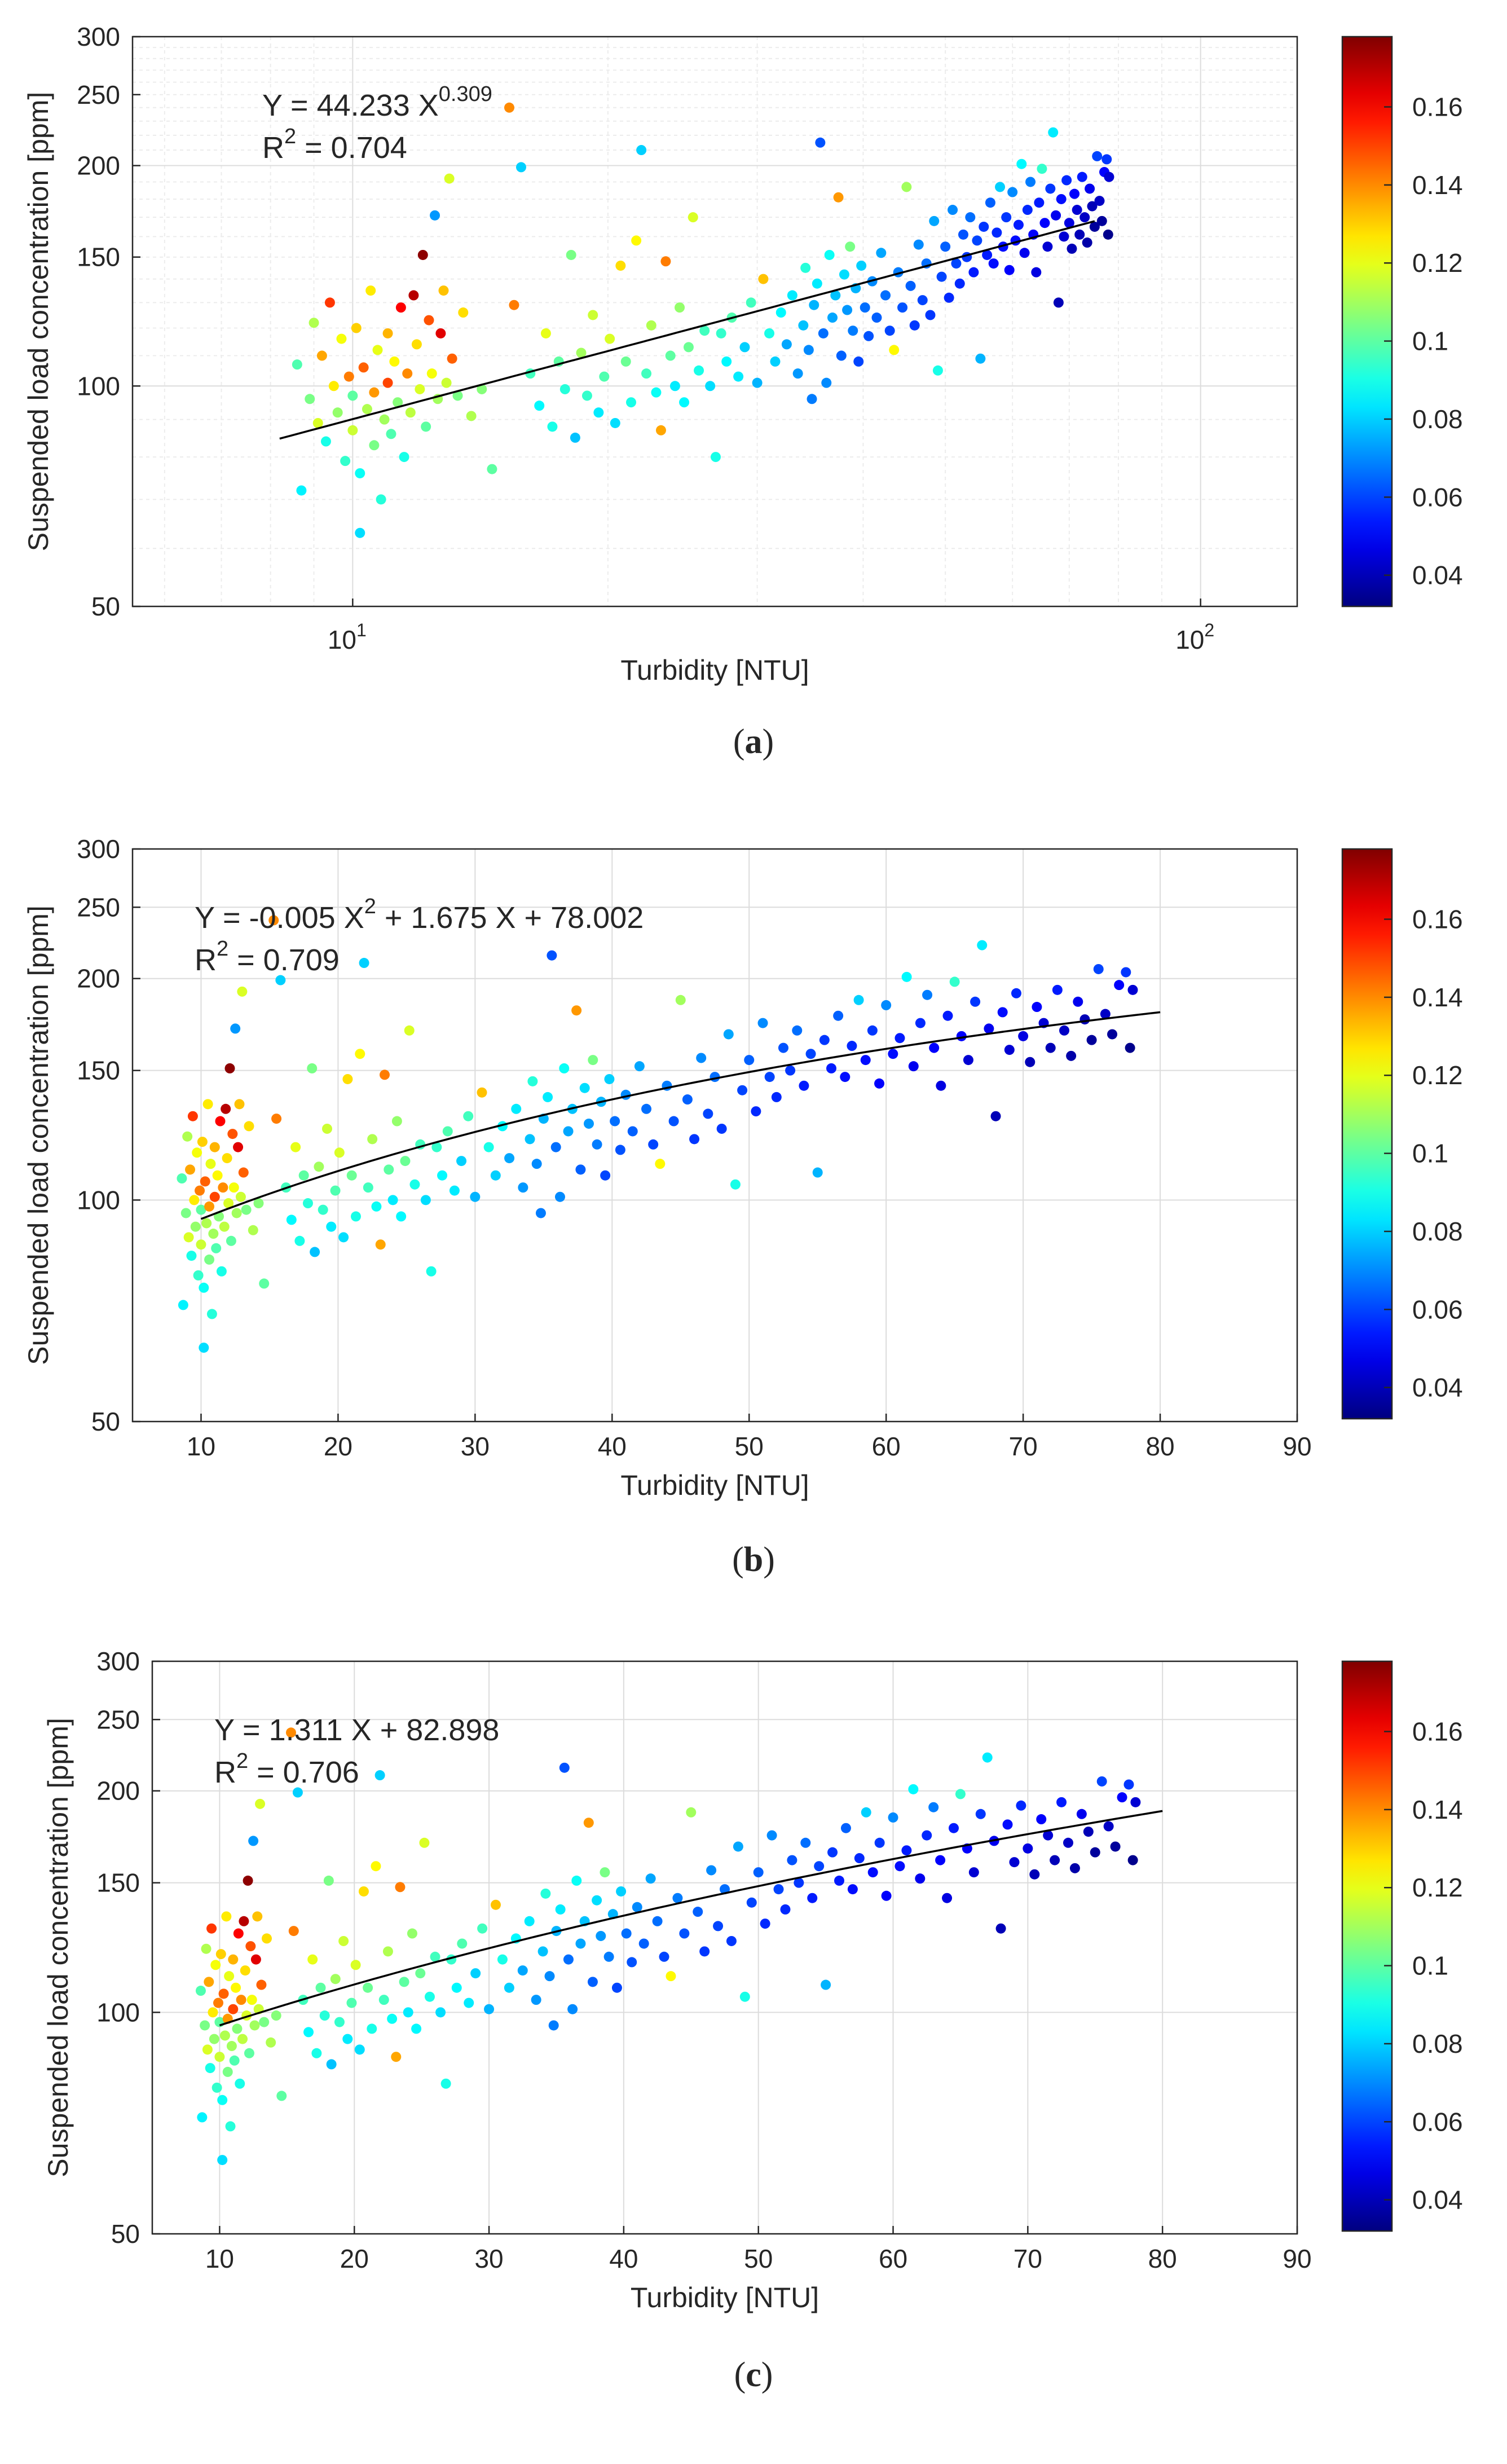 This screenshot has height=2464, width=1507. I want to click on x-tick-label: 70, so click(1023, 1446).